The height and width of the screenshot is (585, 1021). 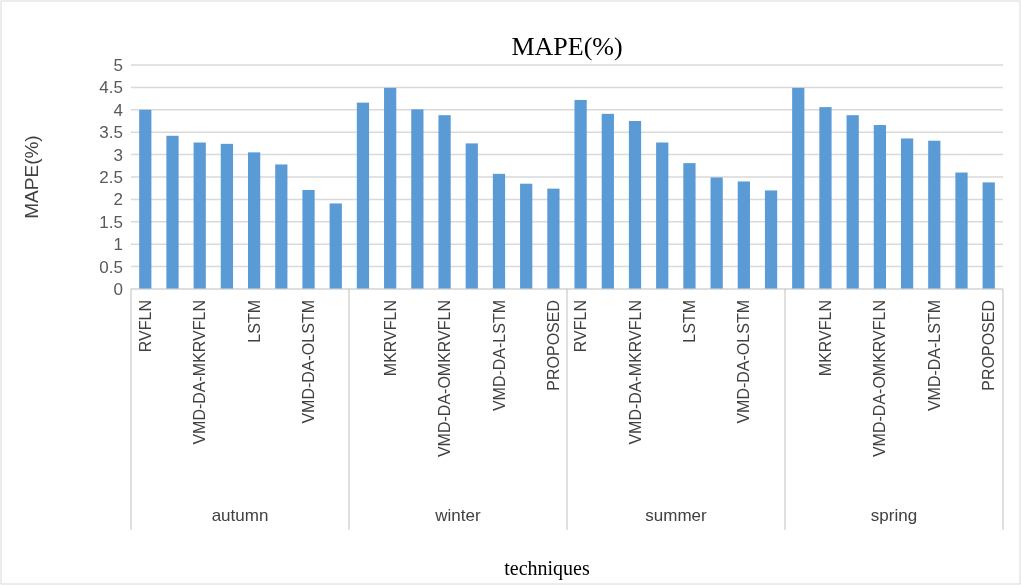 What do you see at coordinates (31, 177) in the screenshot?
I see `y-axis-title: MAPE(%)` at bounding box center [31, 177].